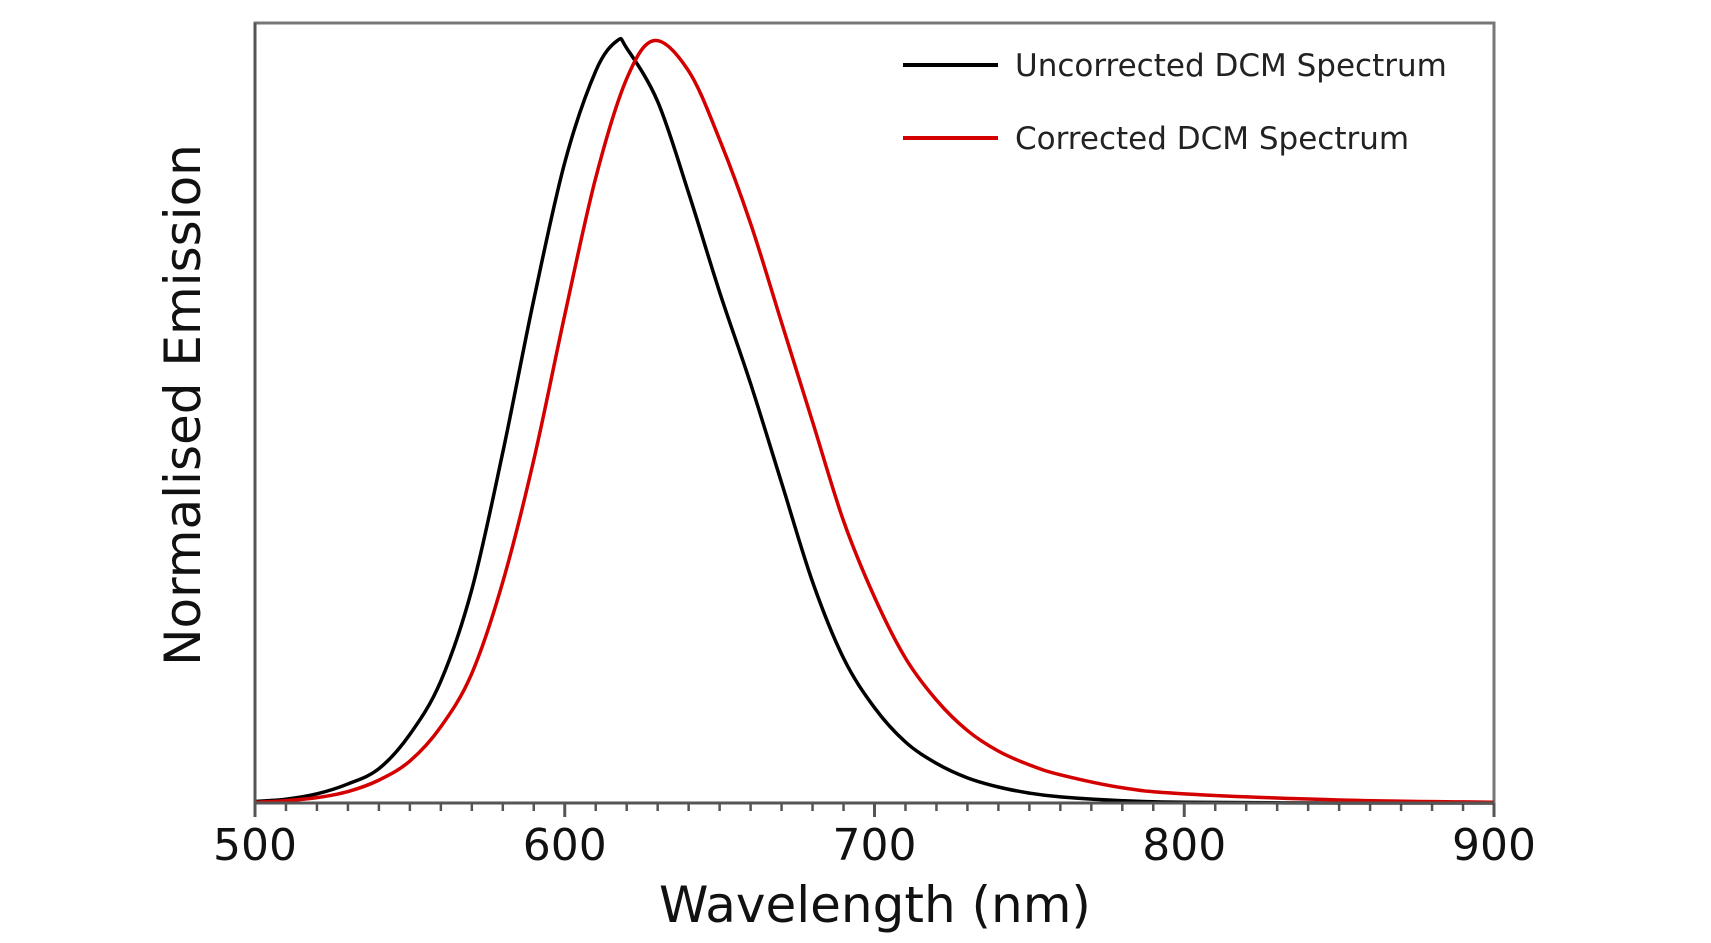 Image resolution: width=1711 pixels, height=943 pixels. What do you see at coordinates (874, 810) in the screenshot?
I see `x-major-ticks` at bounding box center [874, 810].